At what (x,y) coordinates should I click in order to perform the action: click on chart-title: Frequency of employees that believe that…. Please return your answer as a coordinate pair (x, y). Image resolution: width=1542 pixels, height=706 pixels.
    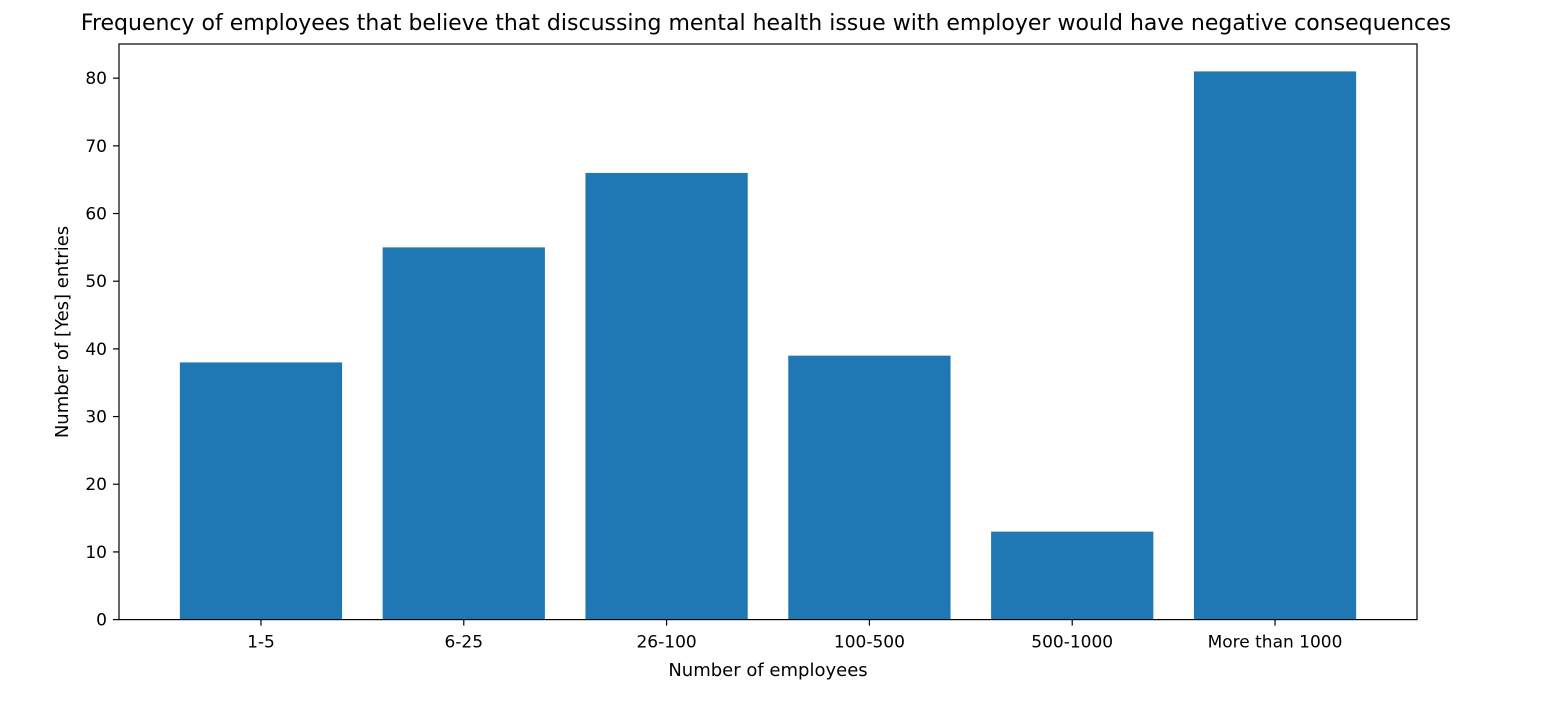
    Looking at the image, I should click on (766, 23).